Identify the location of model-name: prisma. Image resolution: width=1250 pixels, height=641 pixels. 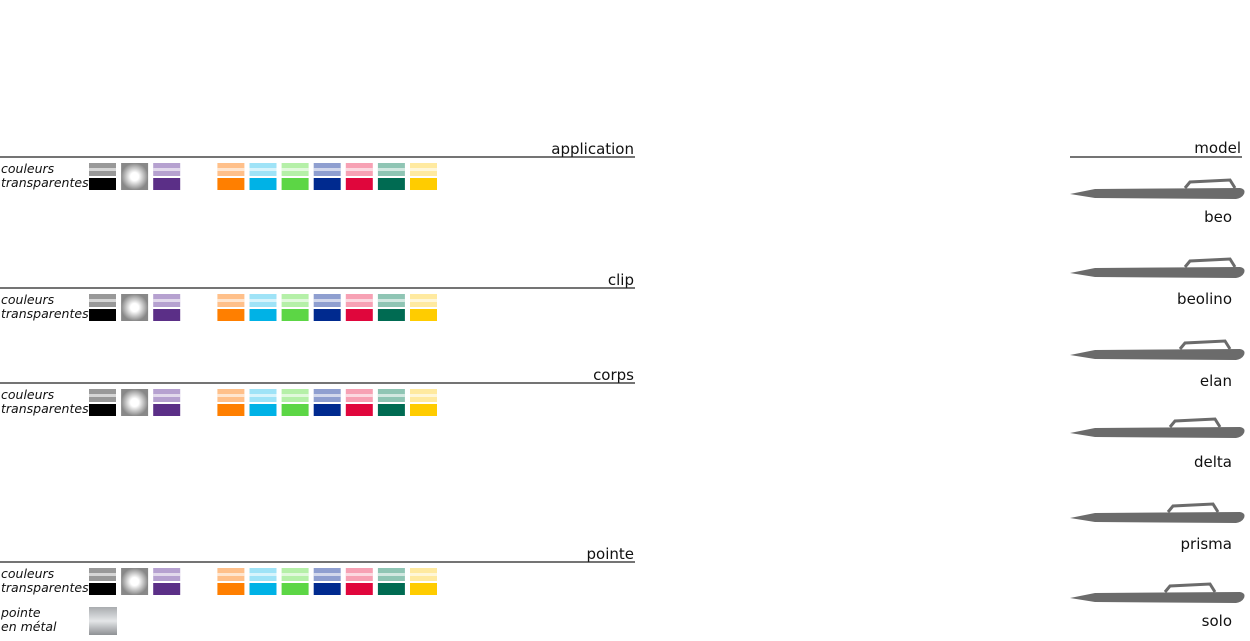
(1206, 544).